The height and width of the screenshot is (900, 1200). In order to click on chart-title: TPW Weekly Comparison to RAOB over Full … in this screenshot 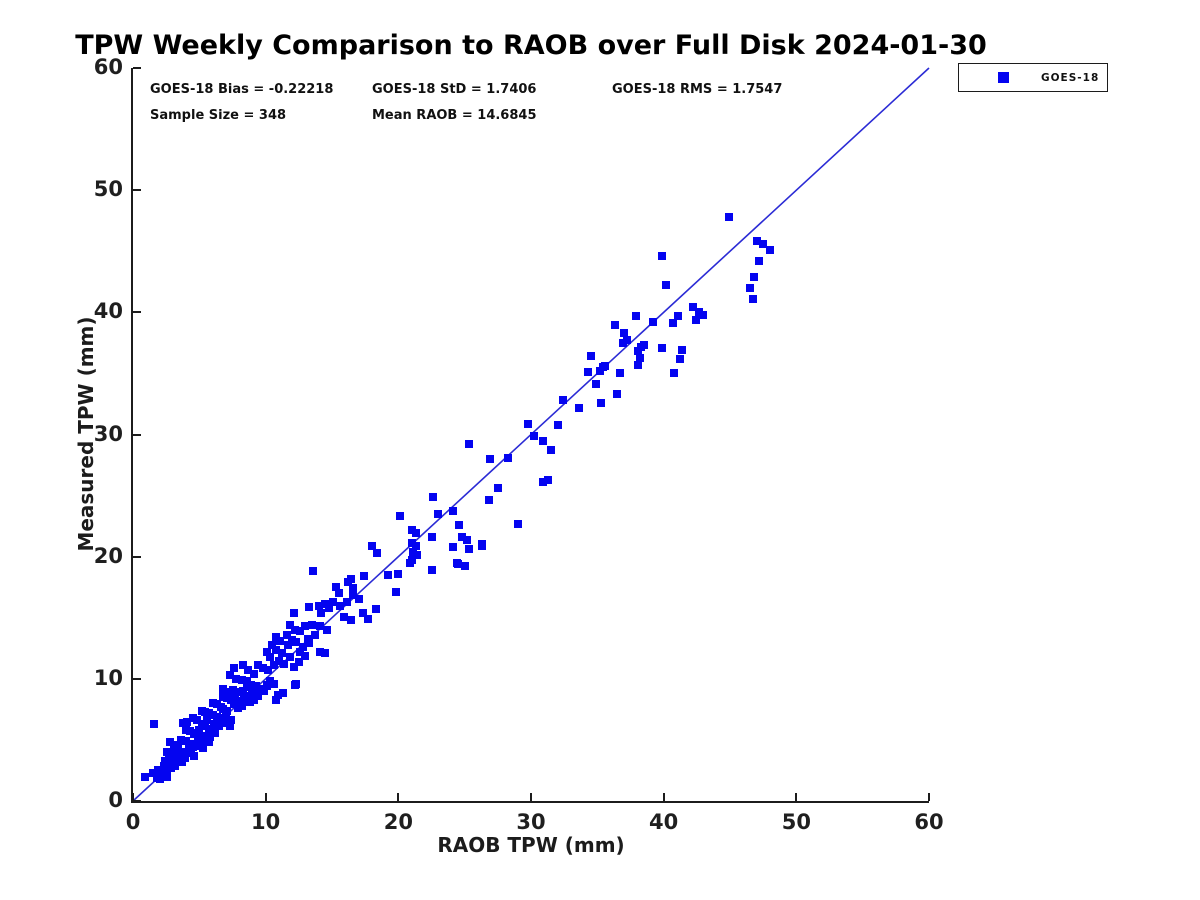, I will do `click(531, 45)`.